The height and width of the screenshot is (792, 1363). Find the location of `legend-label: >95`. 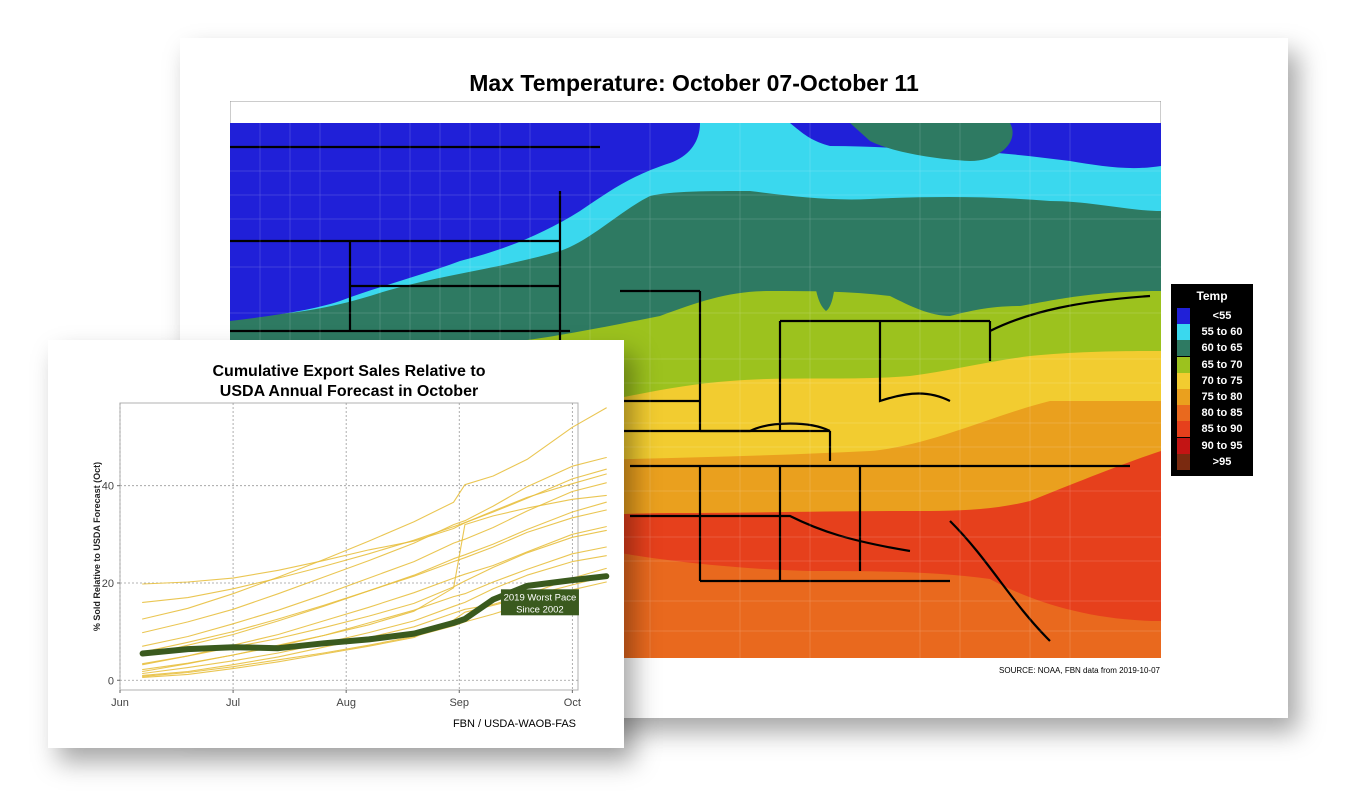

legend-label: >95 is located at coordinates (1222, 461).